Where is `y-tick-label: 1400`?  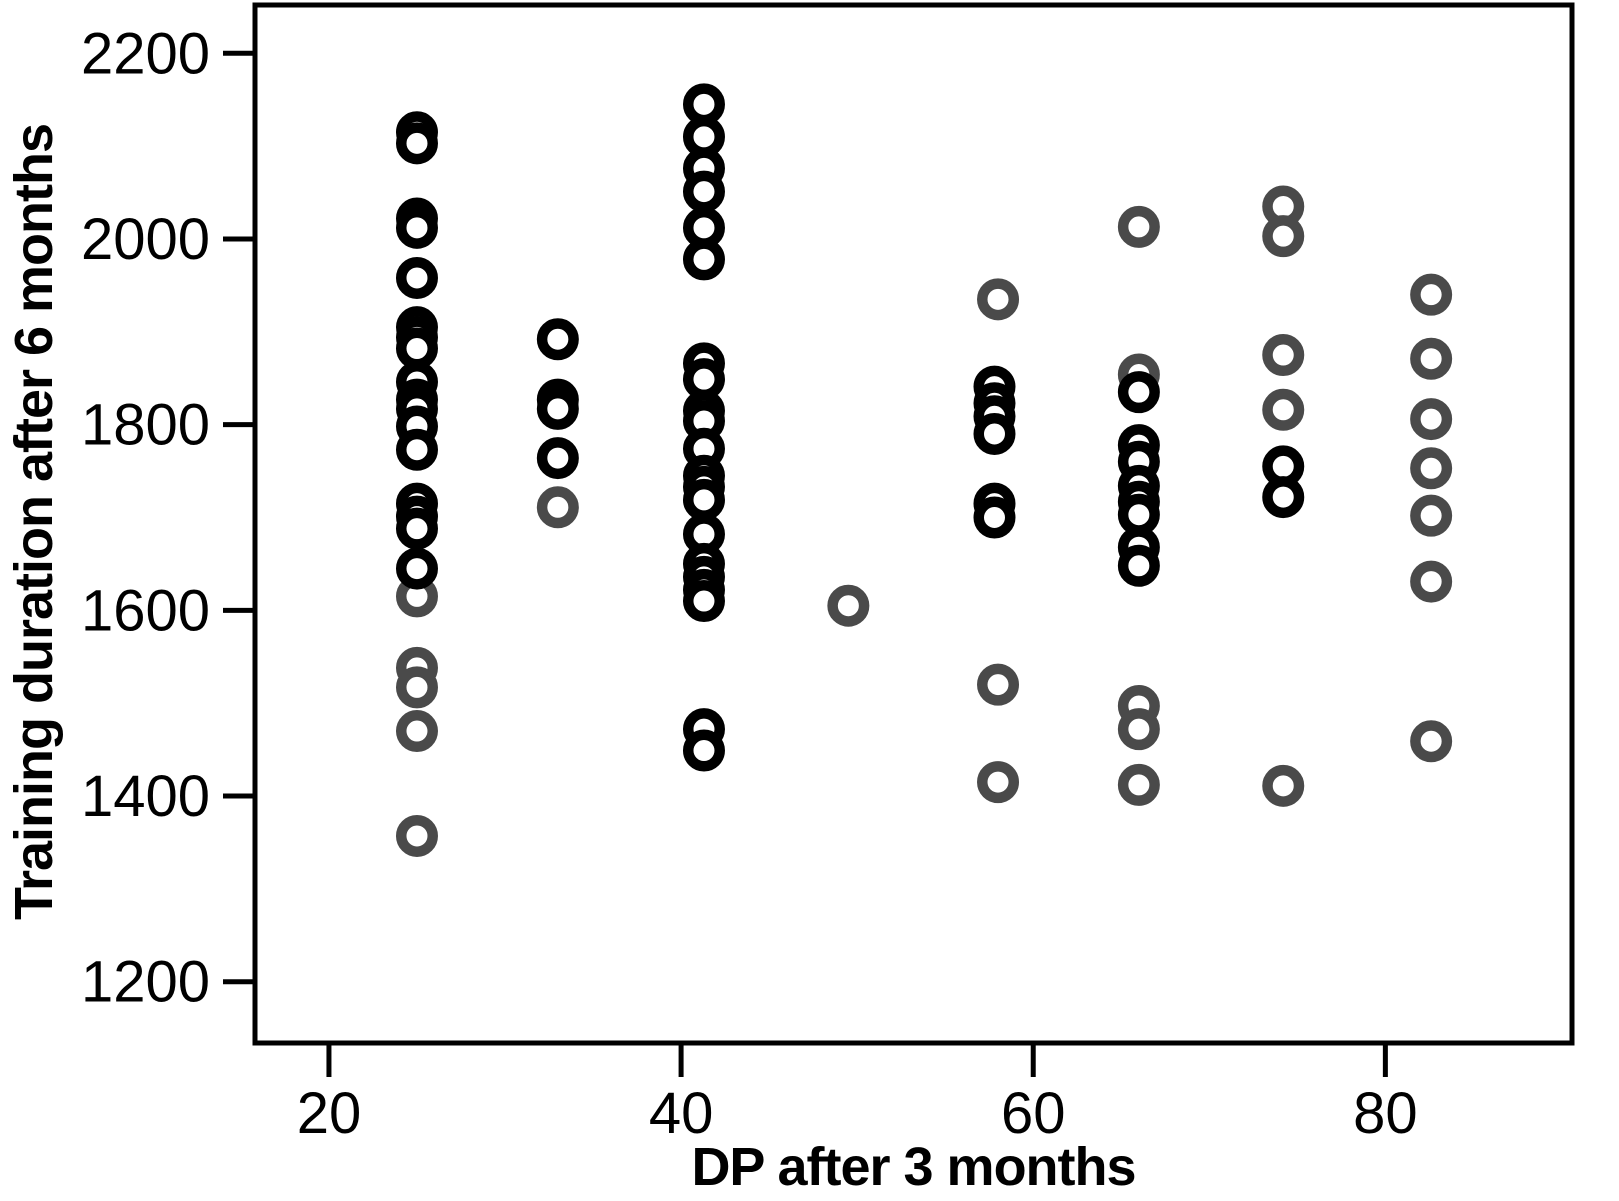
y-tick-label: 1400 is located at coordinates (145, 796).